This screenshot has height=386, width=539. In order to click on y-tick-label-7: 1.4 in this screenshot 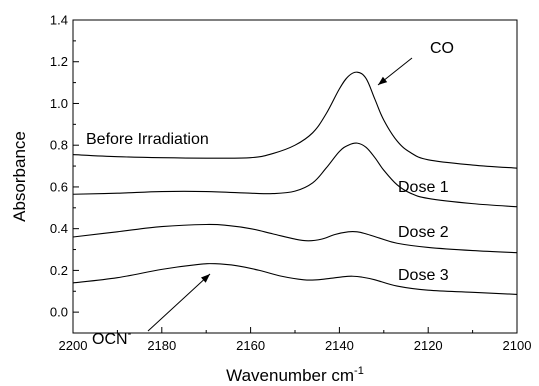, I will do `click(59, 20)`.